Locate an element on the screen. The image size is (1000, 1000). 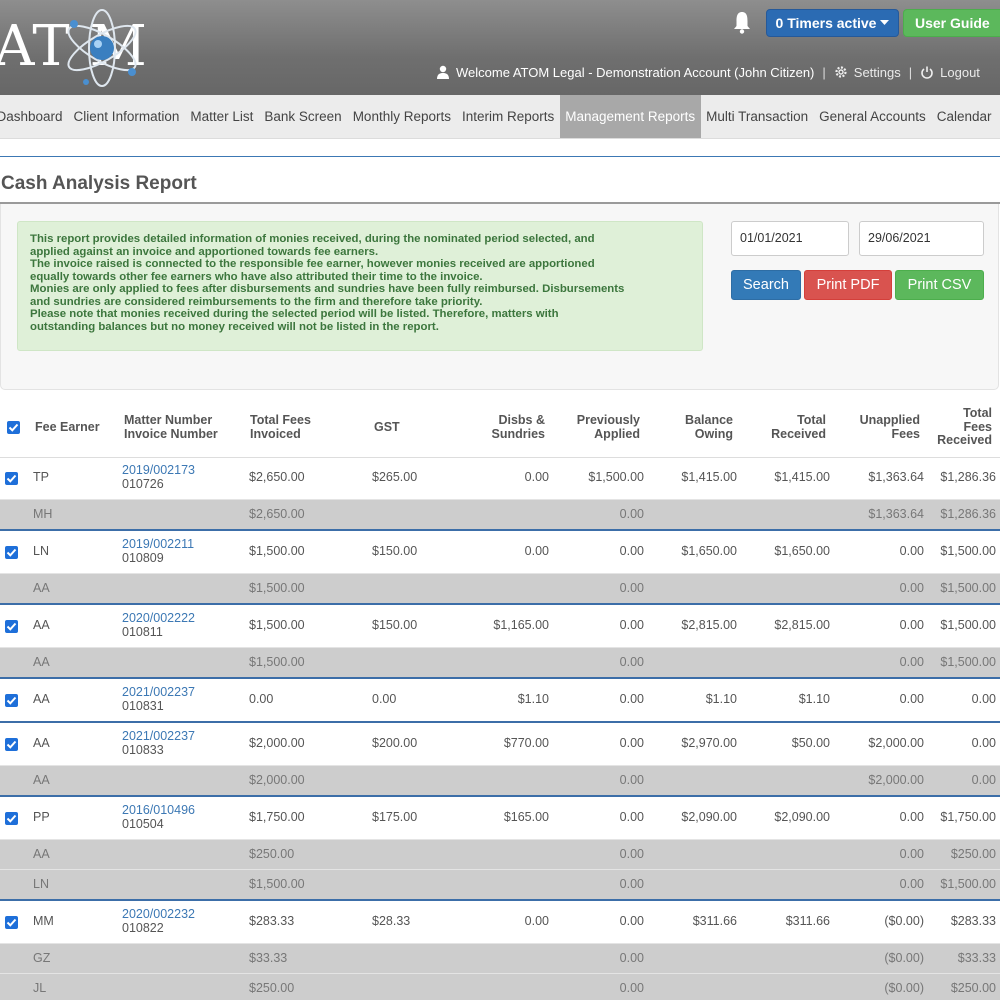
col-gst: GST is located at coordinates (387, 427).